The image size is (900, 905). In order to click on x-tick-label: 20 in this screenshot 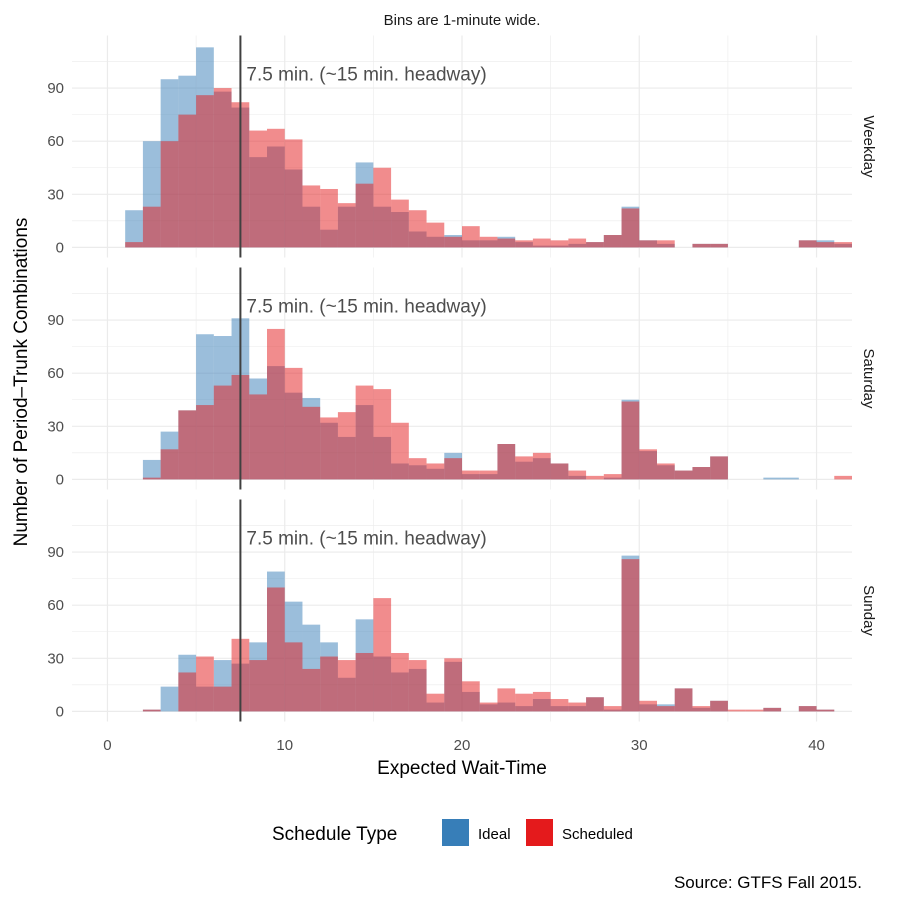, I will do `click(462, 745)`.